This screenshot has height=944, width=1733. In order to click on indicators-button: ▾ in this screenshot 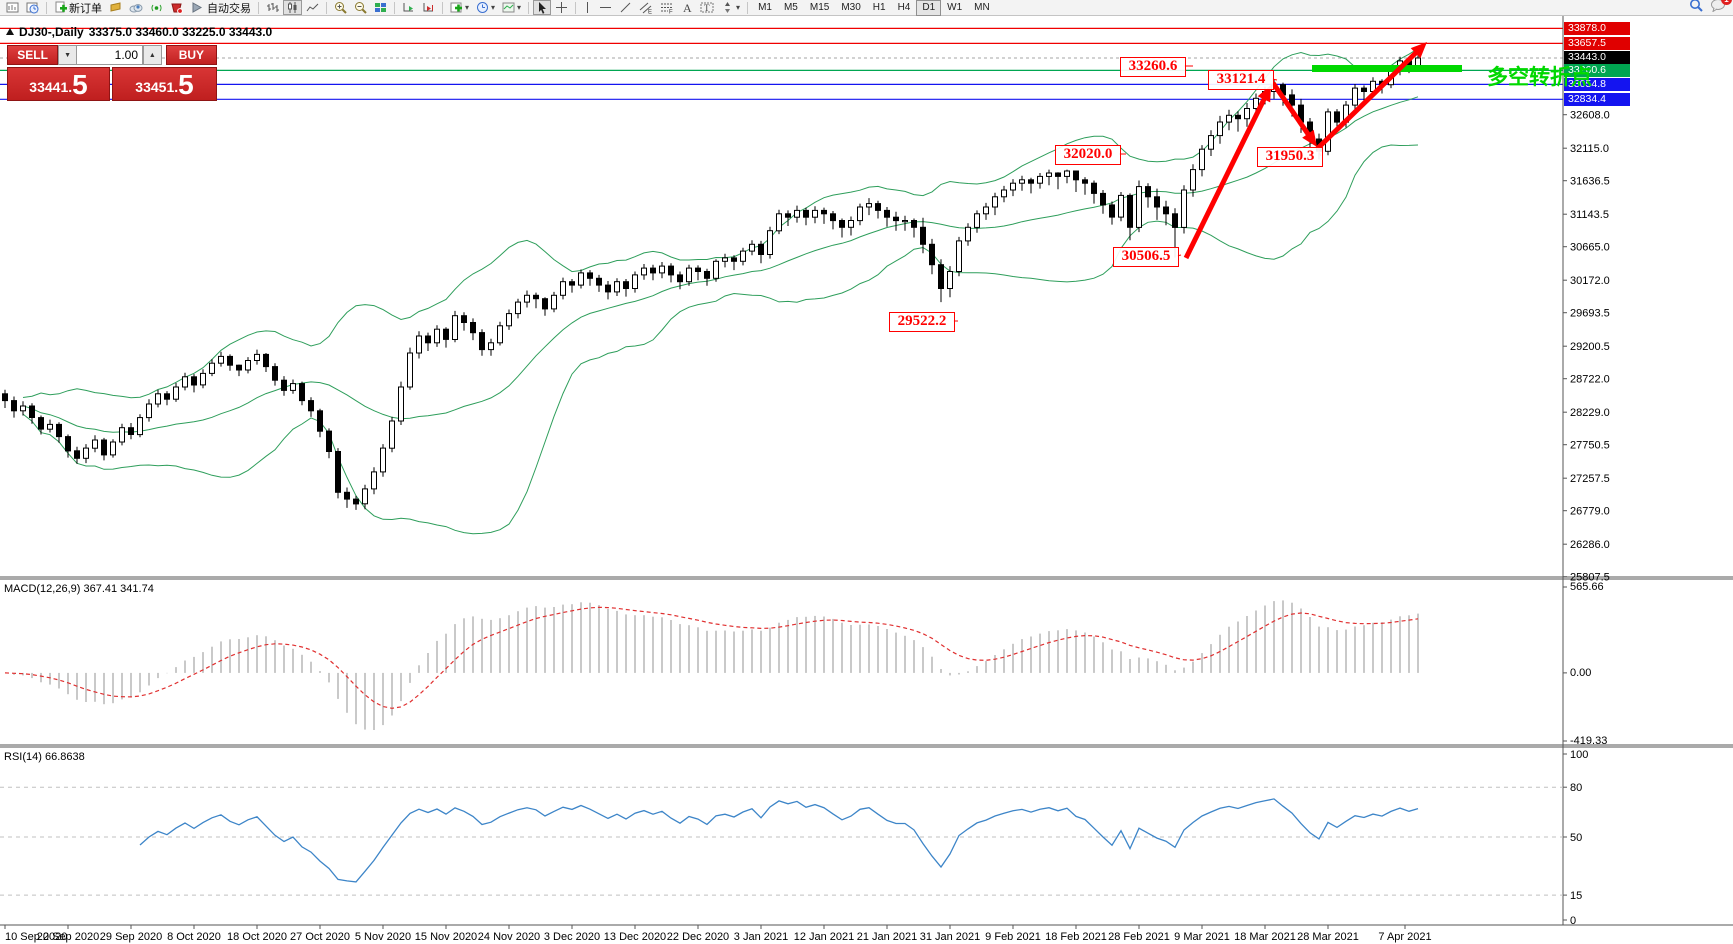, I will do `click(459, 7)`.